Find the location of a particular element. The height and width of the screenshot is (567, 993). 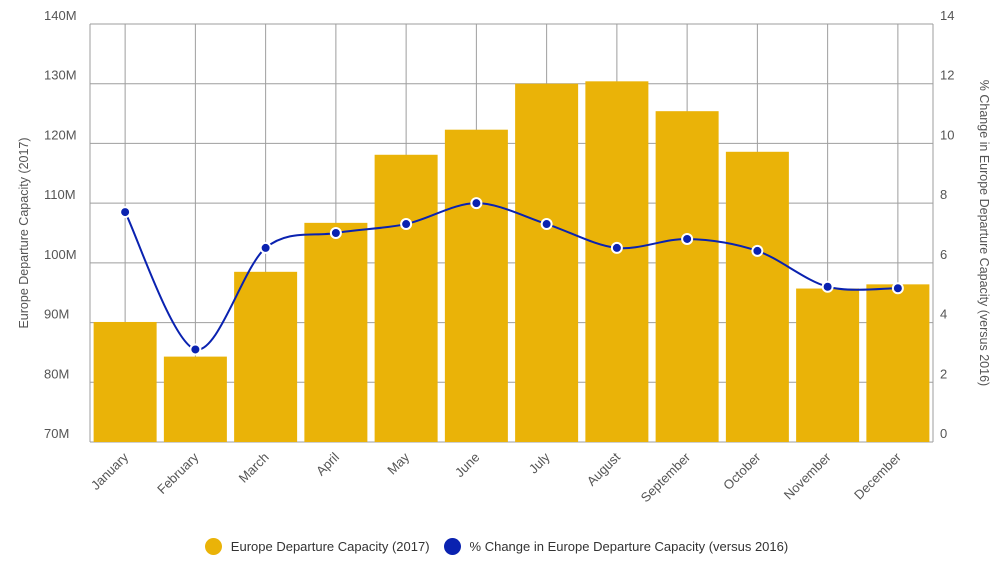

x-tick-label: December is located at coordinates (877, 475).